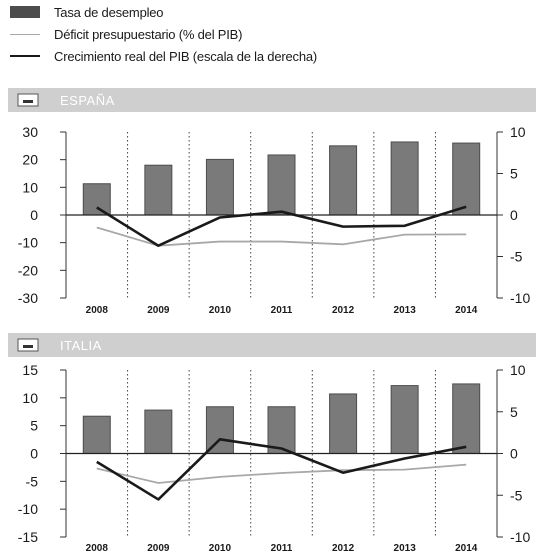  I want to click on spain-panel-title: ESPAÑA, so click(87, 100).